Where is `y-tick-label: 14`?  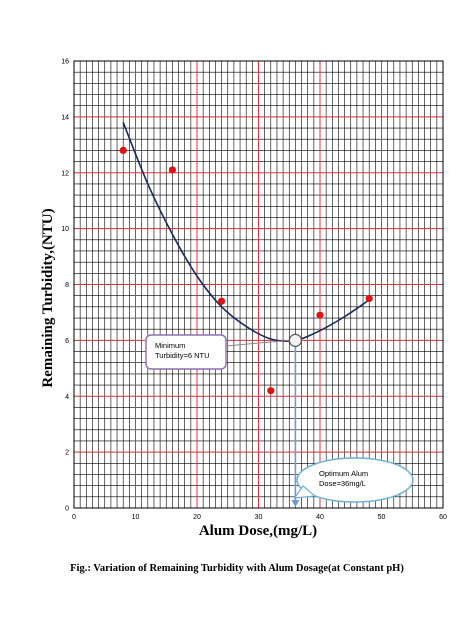 y-tick-label: 14 is located at coordinates (65, 117).